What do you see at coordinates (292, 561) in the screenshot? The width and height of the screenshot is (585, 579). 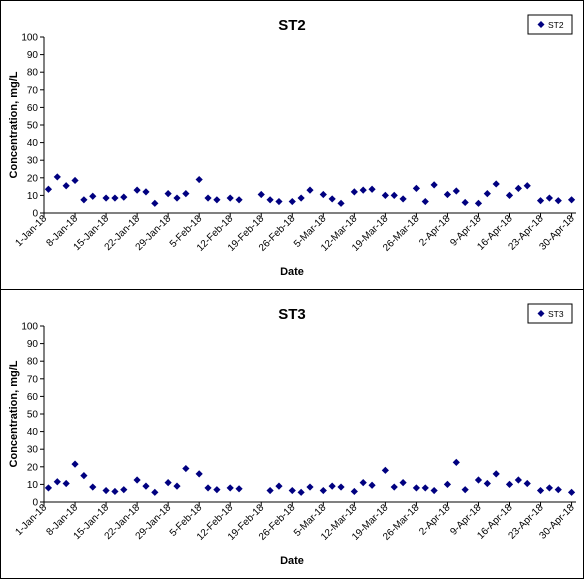 I see `x-axis-title: Date` at bounding box center [292, 561].